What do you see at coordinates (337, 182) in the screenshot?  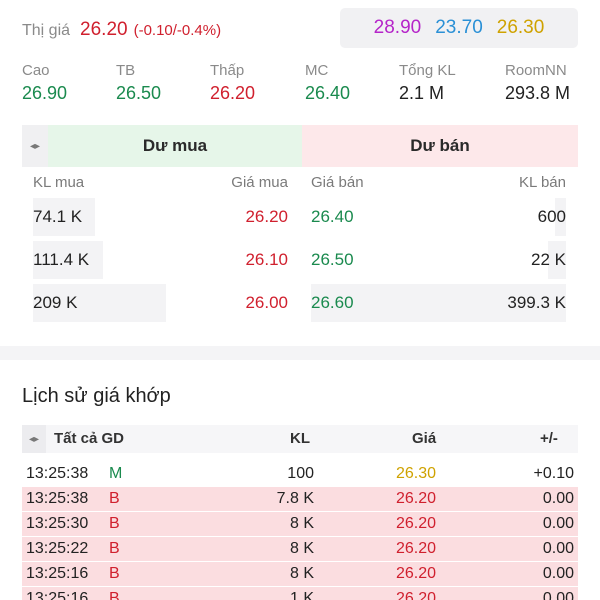 I see `col-sell-price: Giá bán` at bounding box center [337, 182].